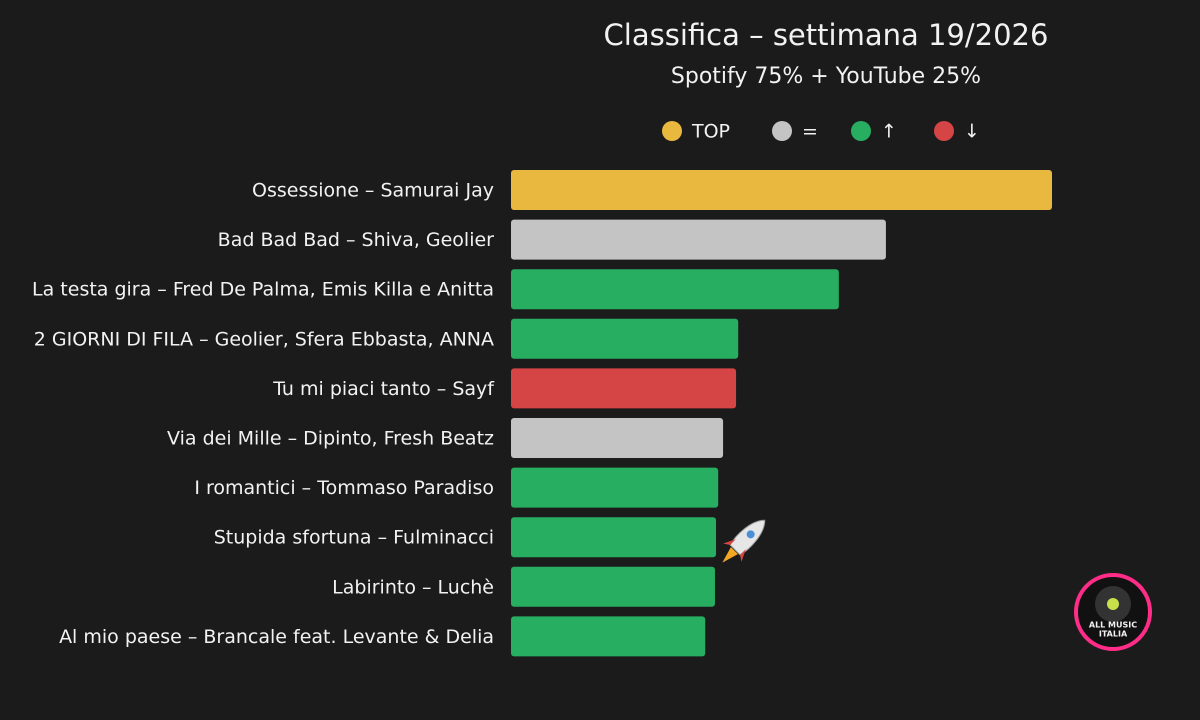  I want to click on y-tick-label: Ossessione – Samurai Jay, so click(373, 191).